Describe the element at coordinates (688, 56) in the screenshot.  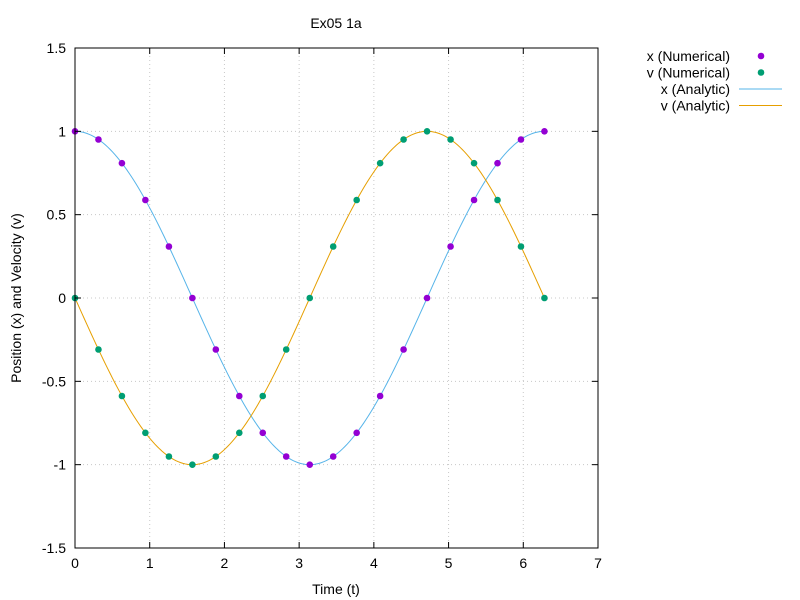
I see `legend-label-x-numerical: x (Numerical)` at that location.